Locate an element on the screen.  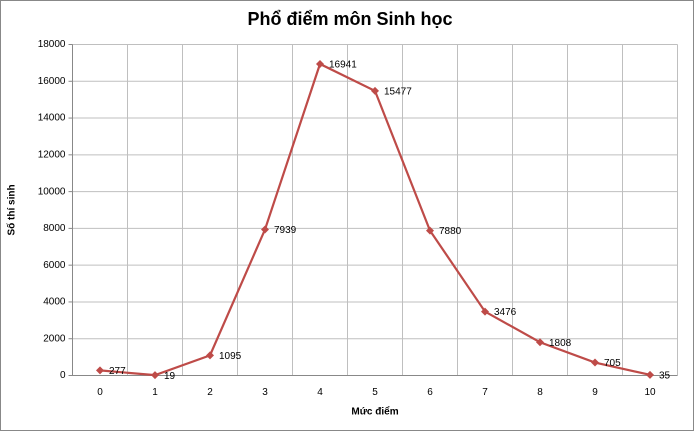
y-tick-label: 6000 is located at coordinates (54, 265).